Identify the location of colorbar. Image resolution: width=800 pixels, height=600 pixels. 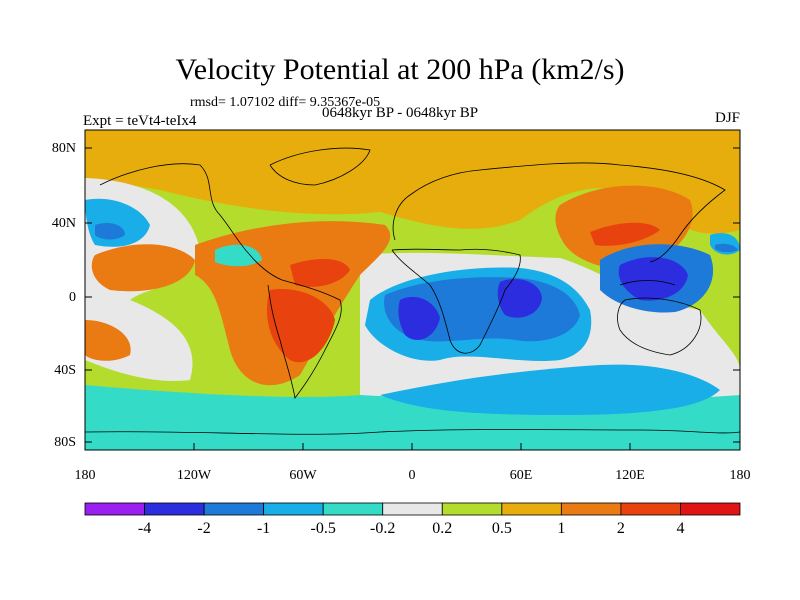
(412, 509).